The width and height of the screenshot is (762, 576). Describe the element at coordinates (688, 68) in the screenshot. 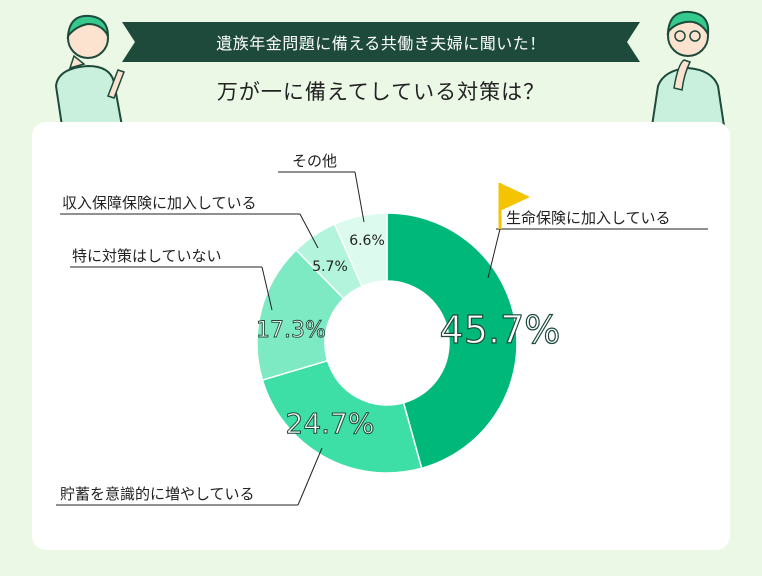

I see `man-illustration-icon` at that location.